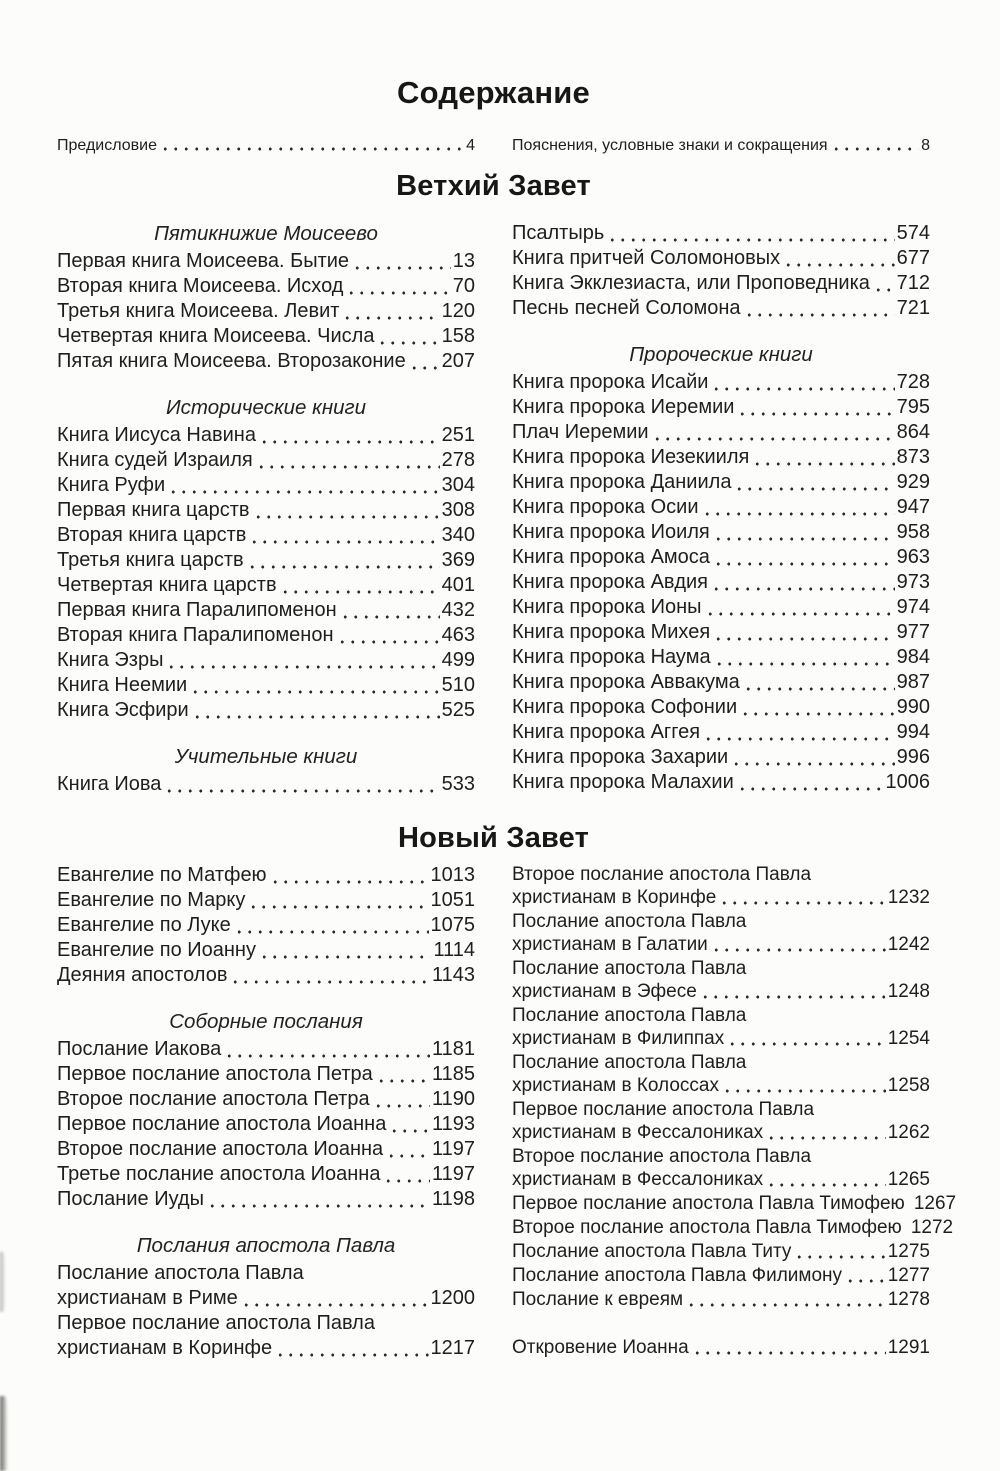 The image size is (1000, 1471). What do you see at coordinates (266, 635) in the screenshot?
I see `toc-entry-row: Вторая книга Паралипоменон 463` at bounding box center [266, 635].